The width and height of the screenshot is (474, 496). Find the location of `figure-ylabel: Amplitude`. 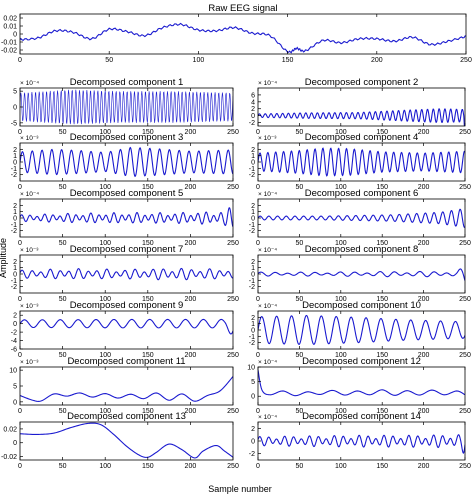

figure-ylabel: Amplitude is located at coordinates (4, 258).